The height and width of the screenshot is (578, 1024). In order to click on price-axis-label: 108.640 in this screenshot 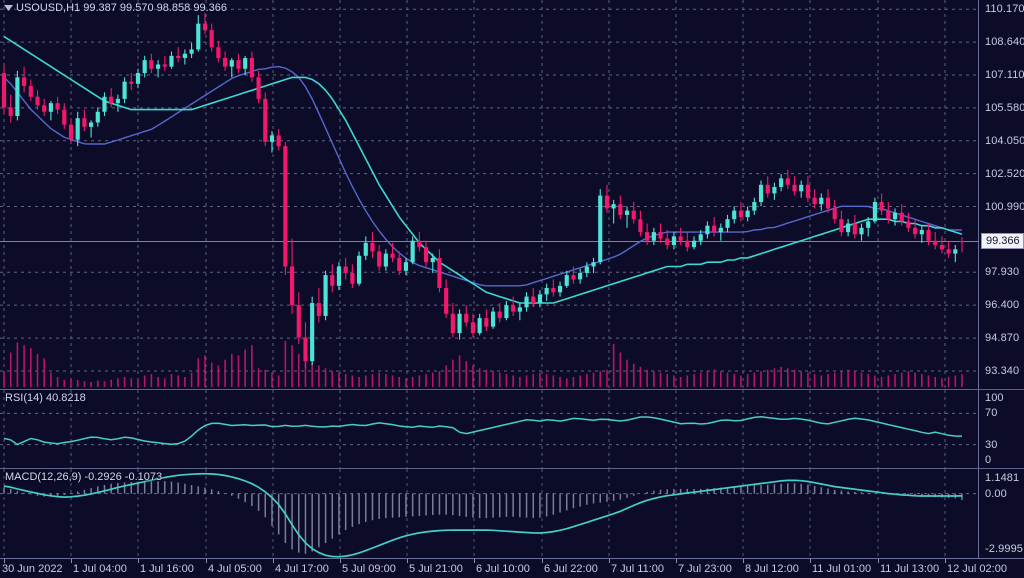, I will do `click(1004, 42)`.